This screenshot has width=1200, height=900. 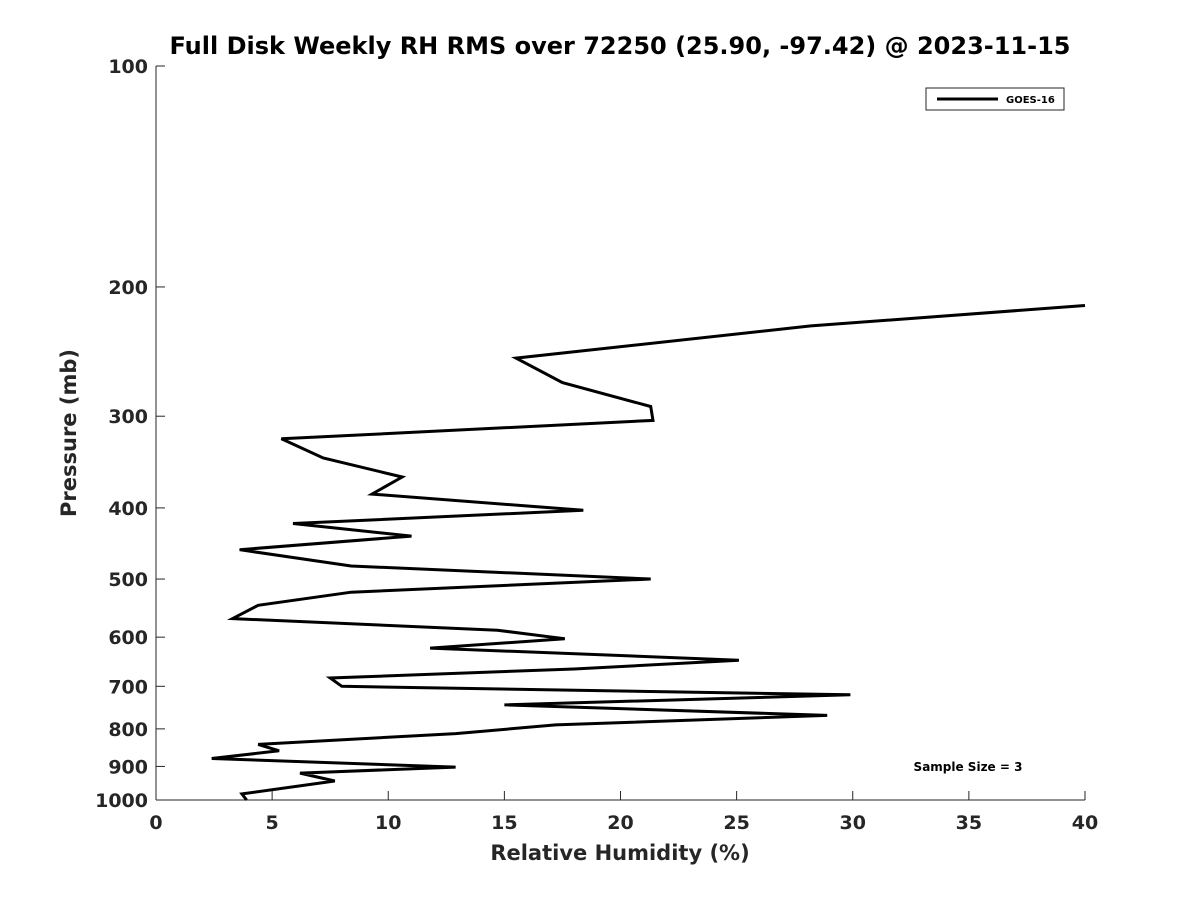 What do you see at coordinates (155, 823) in the screenshot?
I see `x-tick-label: 0` at bounding box center [155, 823].